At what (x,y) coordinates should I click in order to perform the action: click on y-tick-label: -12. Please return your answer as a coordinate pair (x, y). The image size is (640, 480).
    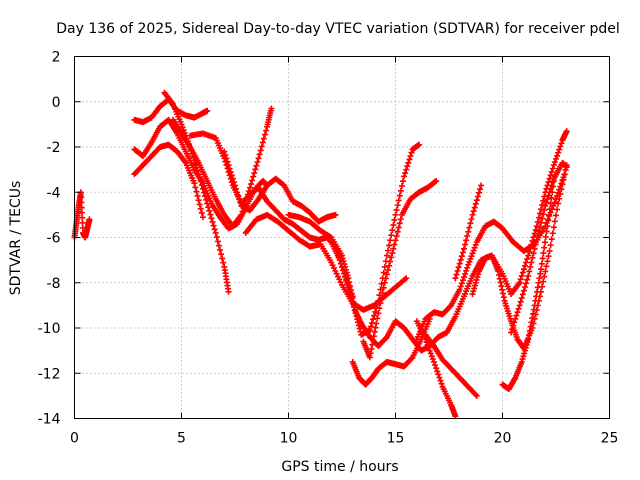
    Looking at the image, I should click on (49, 374).